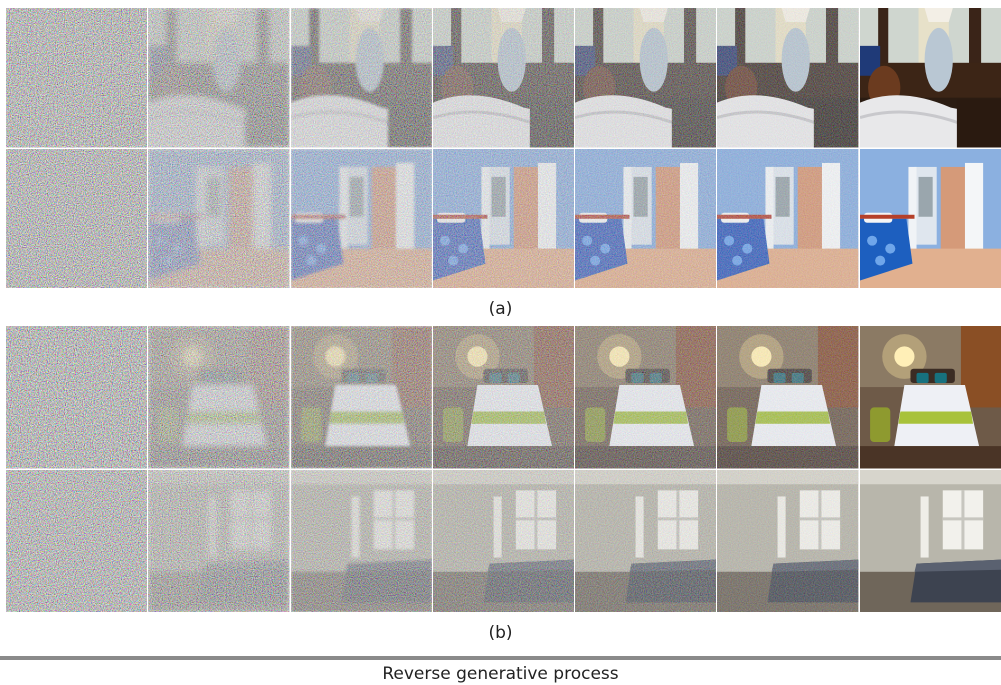 The height and width of the screenshot is (685, 1001). Describe the element at coordinates (646, 218) in the screenshot. I see `panel-a-row-2-step-5-image` at that location.